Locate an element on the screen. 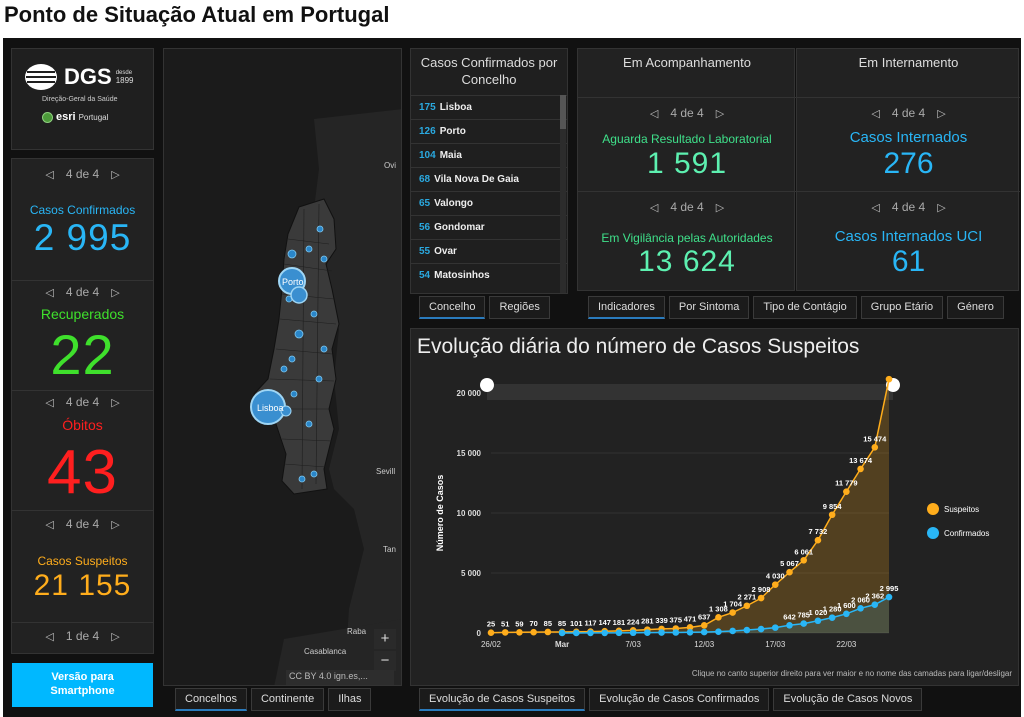 This screenshot has height=717, width=1024. smartphone-version-button: Versão para Smartphone is located at coordinates (82, 685).